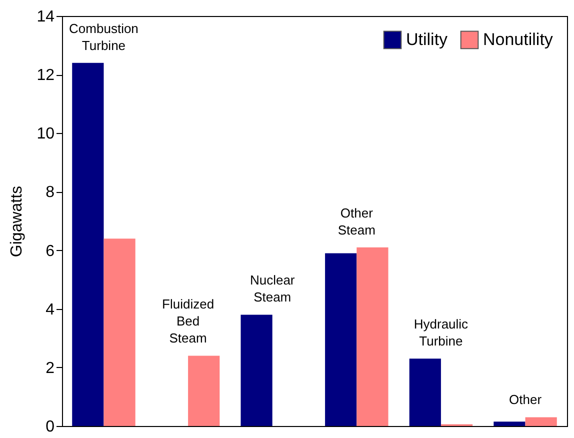 This screenshot has width=574, height=438. Describe the element at coordinates (45, 134) in the screenshot. I see `y-tick-label: 10` at that location.